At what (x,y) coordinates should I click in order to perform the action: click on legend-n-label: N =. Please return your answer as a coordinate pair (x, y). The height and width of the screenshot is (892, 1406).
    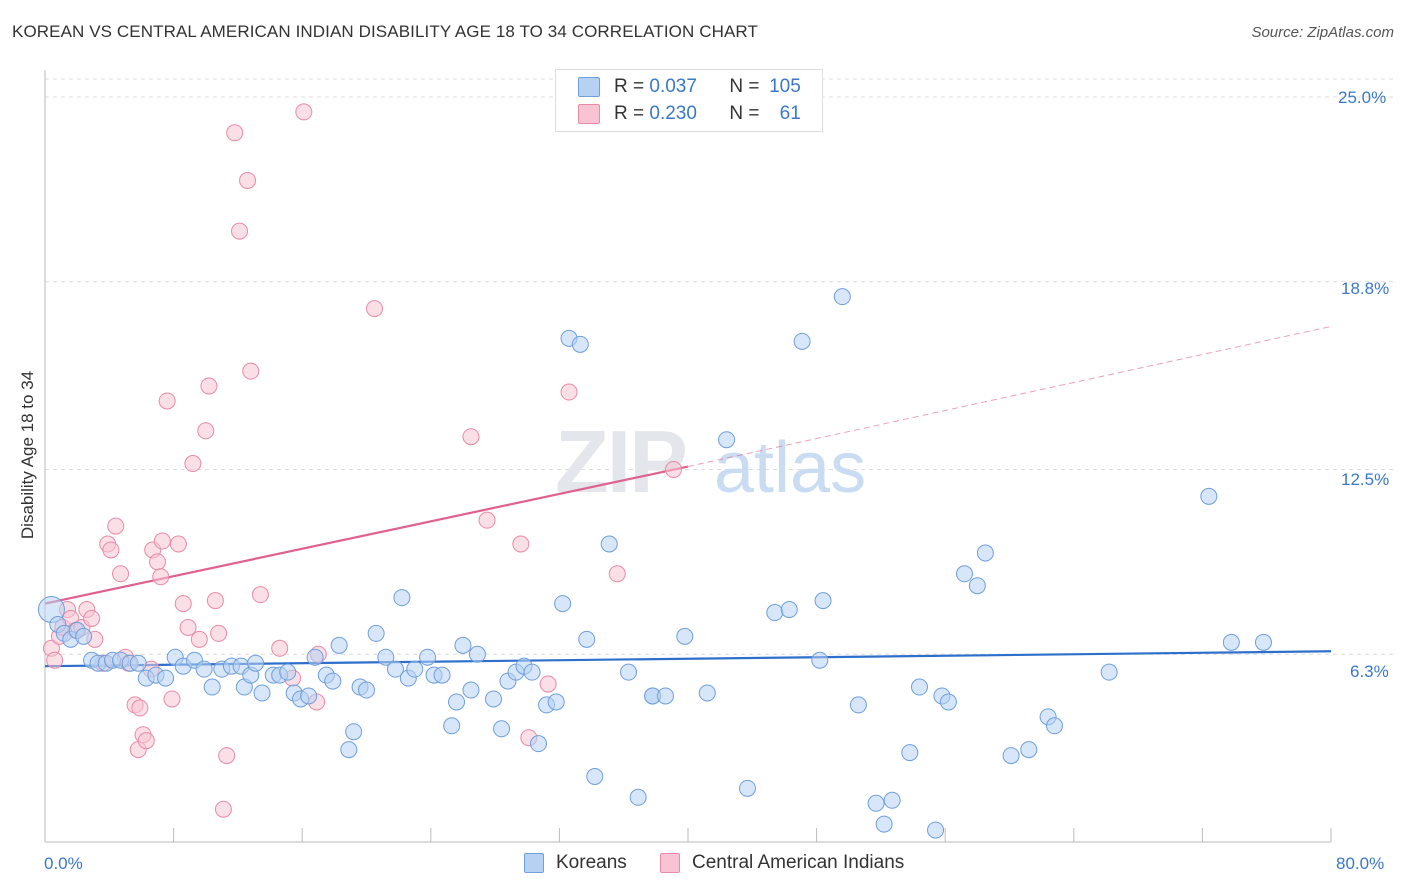
    Looking at the image, I should click on (744, 113).